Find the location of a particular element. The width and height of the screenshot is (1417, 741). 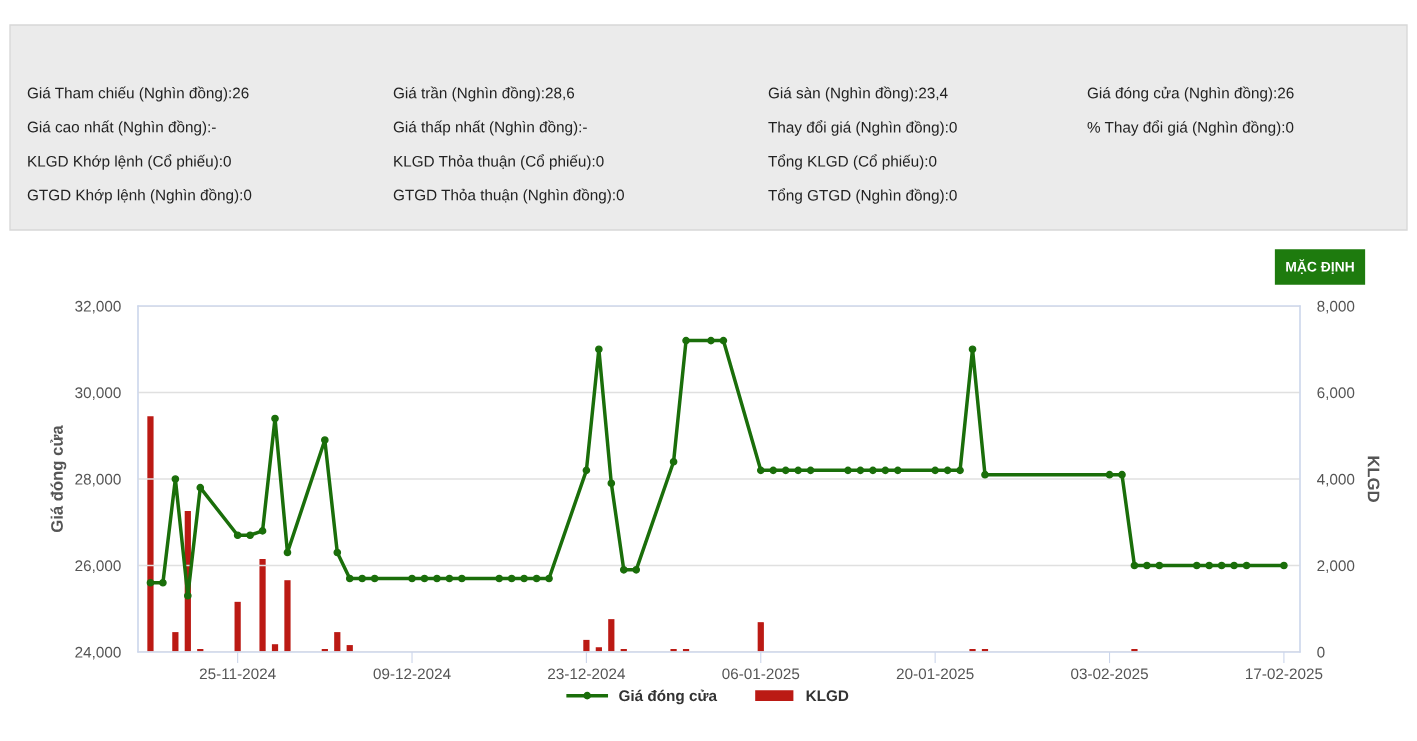

x-tick-label: 09-12-2024 is located at coordinates (412, 674).